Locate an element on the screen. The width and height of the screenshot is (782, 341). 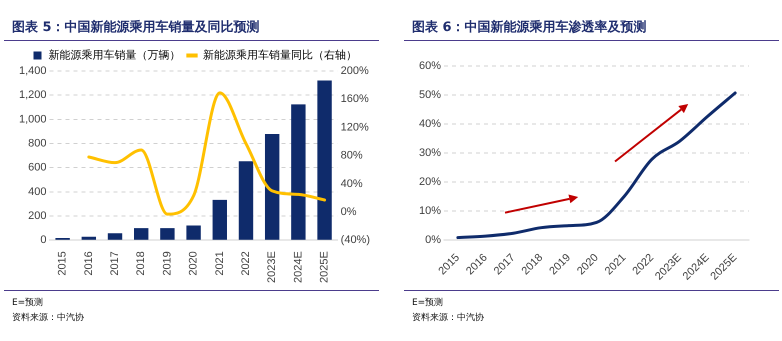
x-tick-label: 2018 is located at coordinates (141, 263).